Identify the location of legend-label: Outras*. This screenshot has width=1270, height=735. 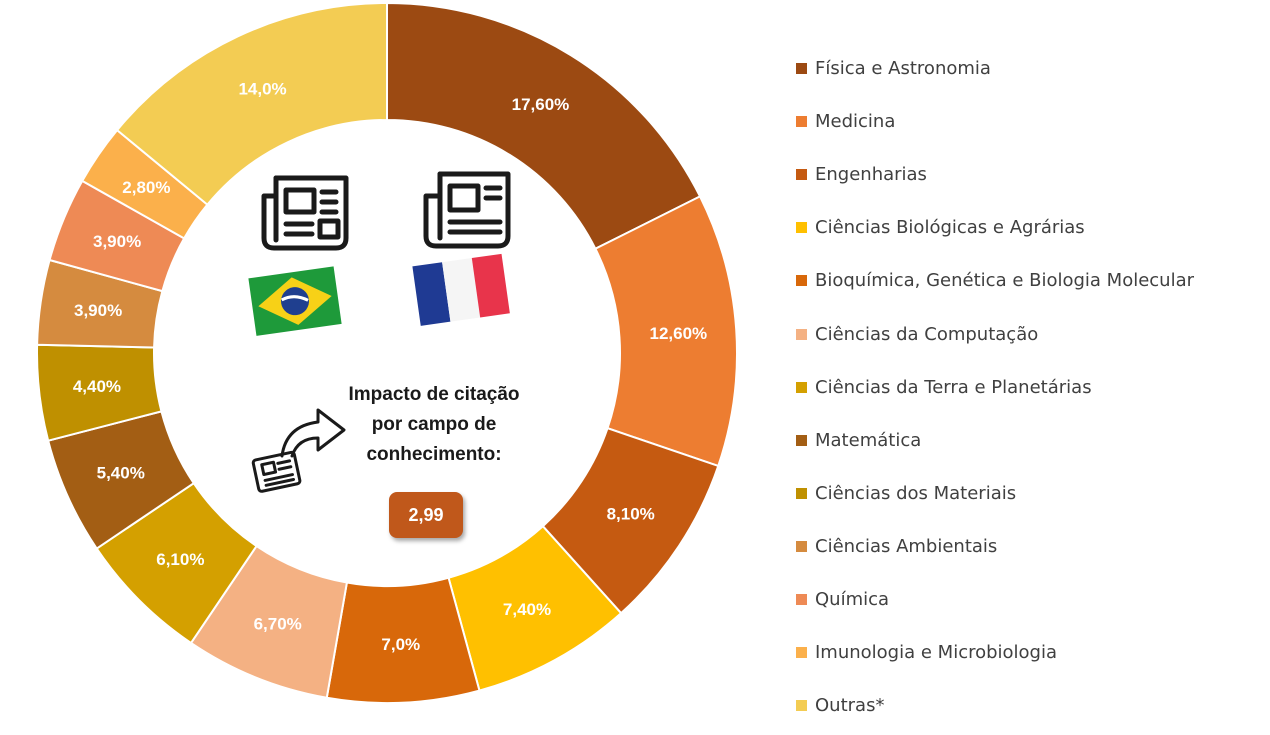
(850, 706).